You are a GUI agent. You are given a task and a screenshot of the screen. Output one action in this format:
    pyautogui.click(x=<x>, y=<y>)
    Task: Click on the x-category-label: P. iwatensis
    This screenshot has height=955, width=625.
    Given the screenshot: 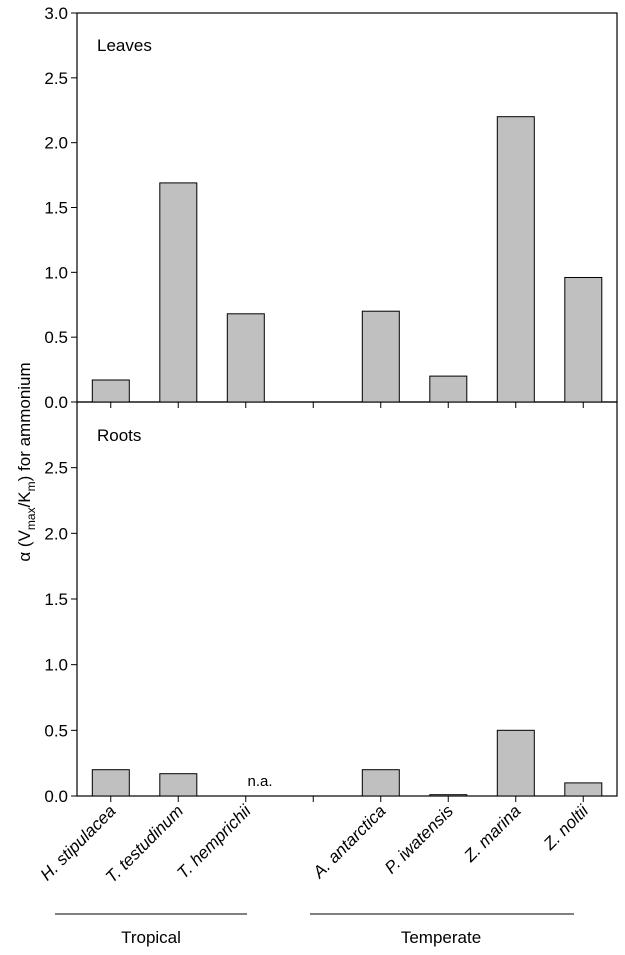 What is the action you would take?
    pyautogui.click(x=419, y=839)
    